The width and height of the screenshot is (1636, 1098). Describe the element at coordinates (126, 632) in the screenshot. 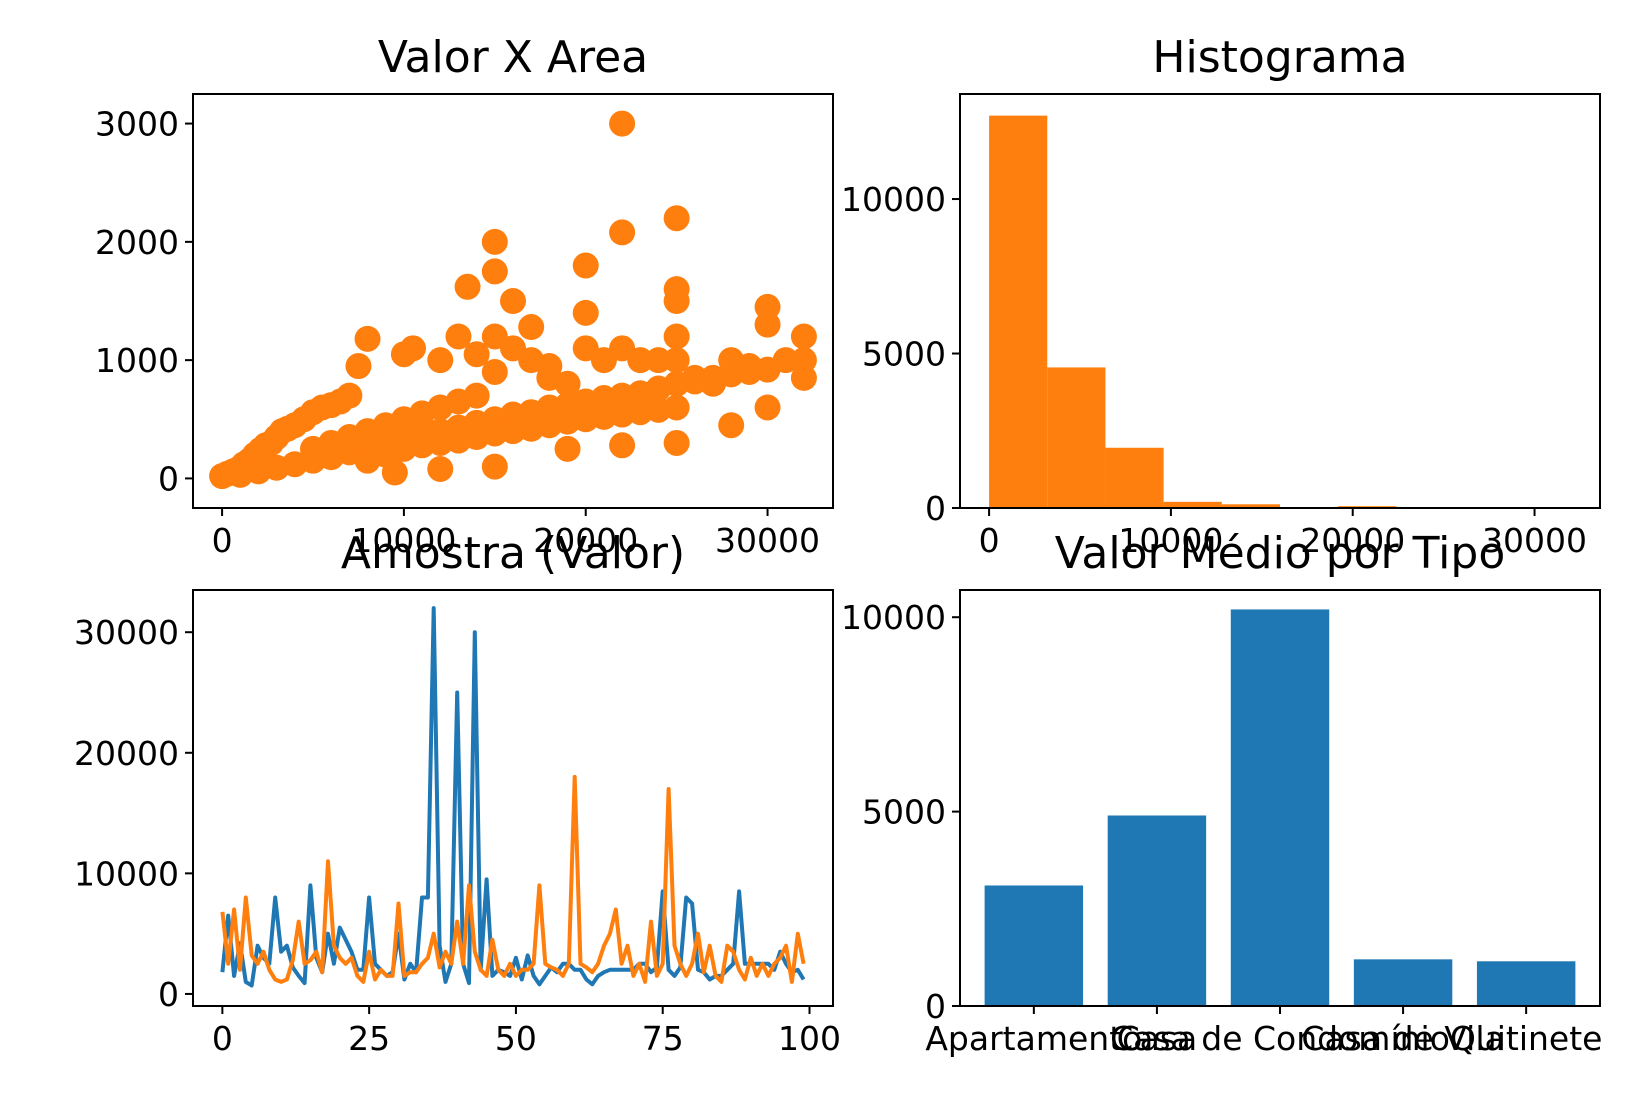

I see `y-tick-label: 30000` at that location.